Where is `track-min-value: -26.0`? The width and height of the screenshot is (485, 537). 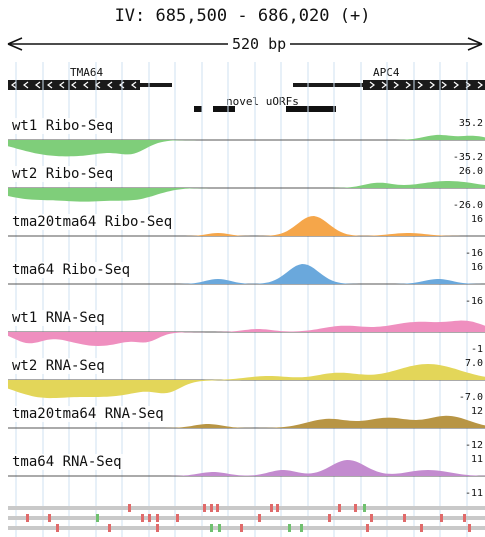
track-min-value: -26.0 is located at coordinates (467, 205).